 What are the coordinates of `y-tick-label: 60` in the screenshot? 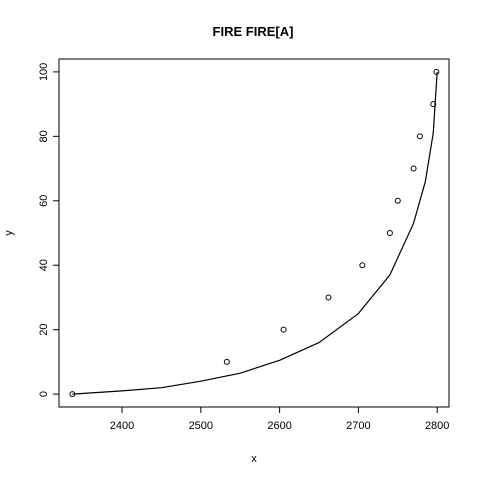 It's located at (44, 201).